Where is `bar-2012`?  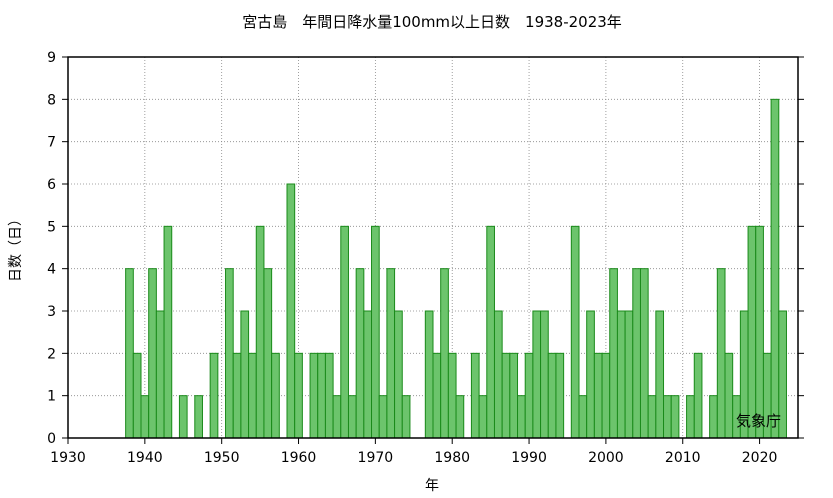
bar-2012 is located at coordinates (698, 395).